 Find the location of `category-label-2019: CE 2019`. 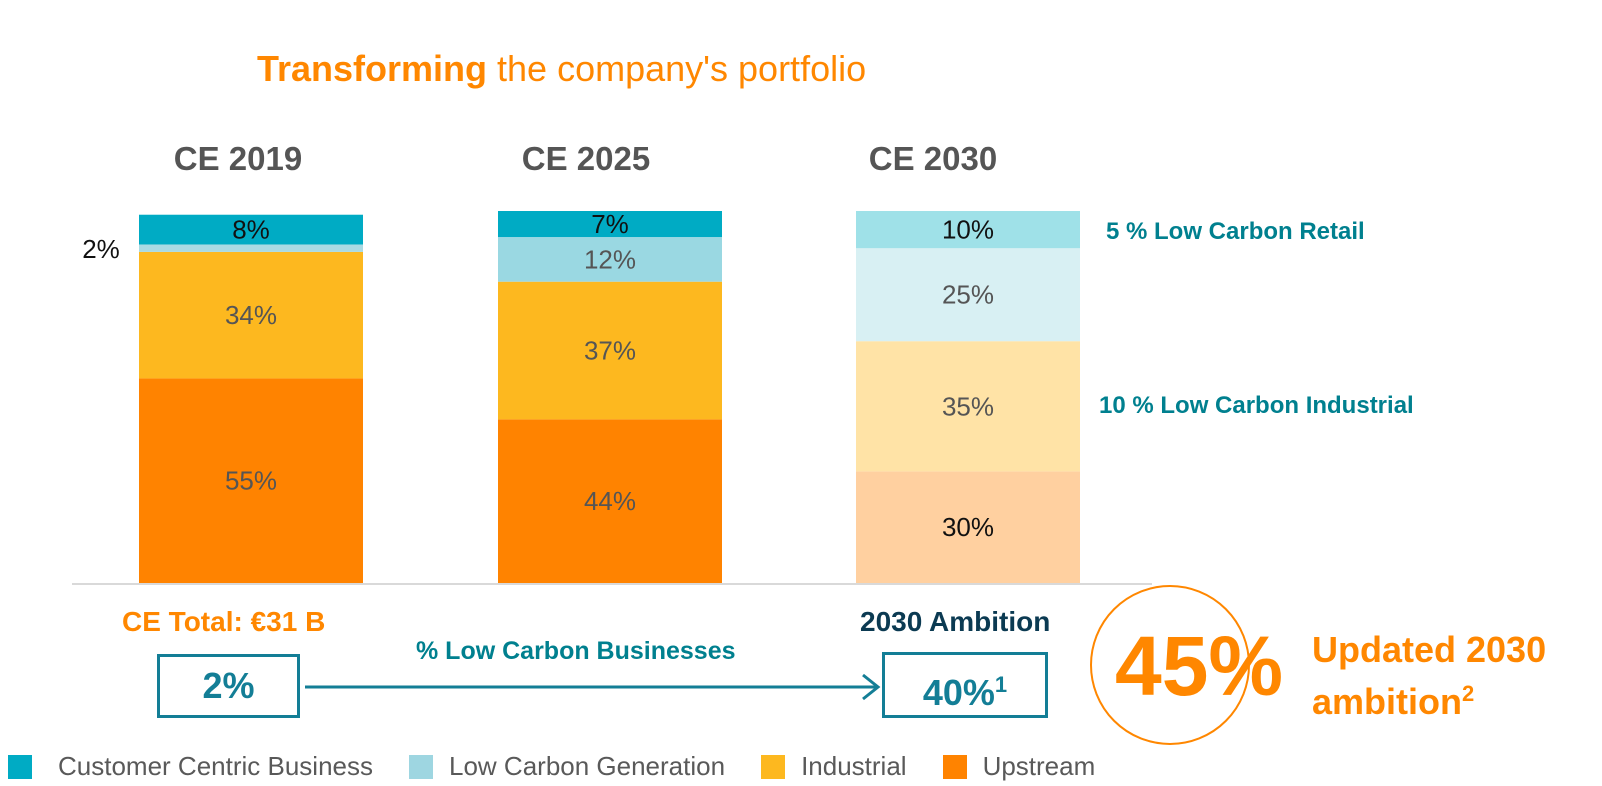

category-label-2019: CE 2019 is located at coordinates (238, 158).